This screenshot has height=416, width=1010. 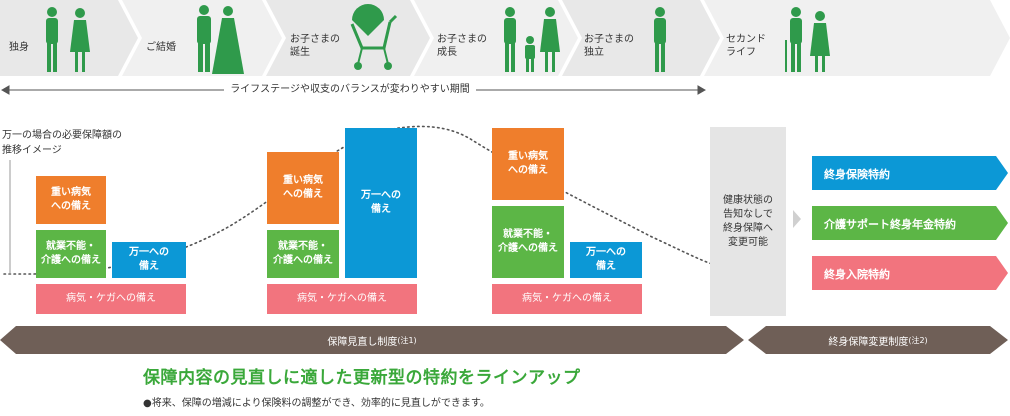 I want to click on review-system-label: 保障見直し制度(注1), so click(x=372, y=342).